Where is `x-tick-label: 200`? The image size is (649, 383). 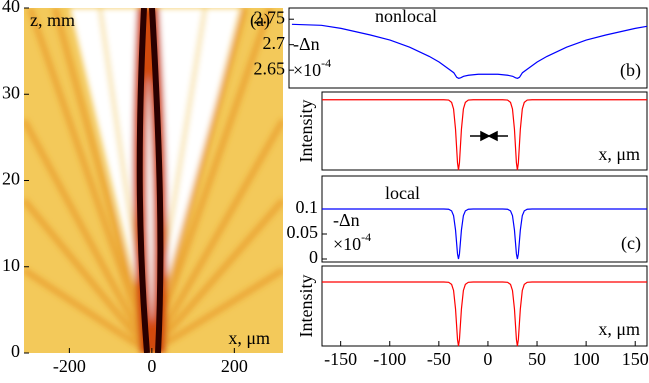 x-tick-label: 200 is located at coordinates (234, 366).